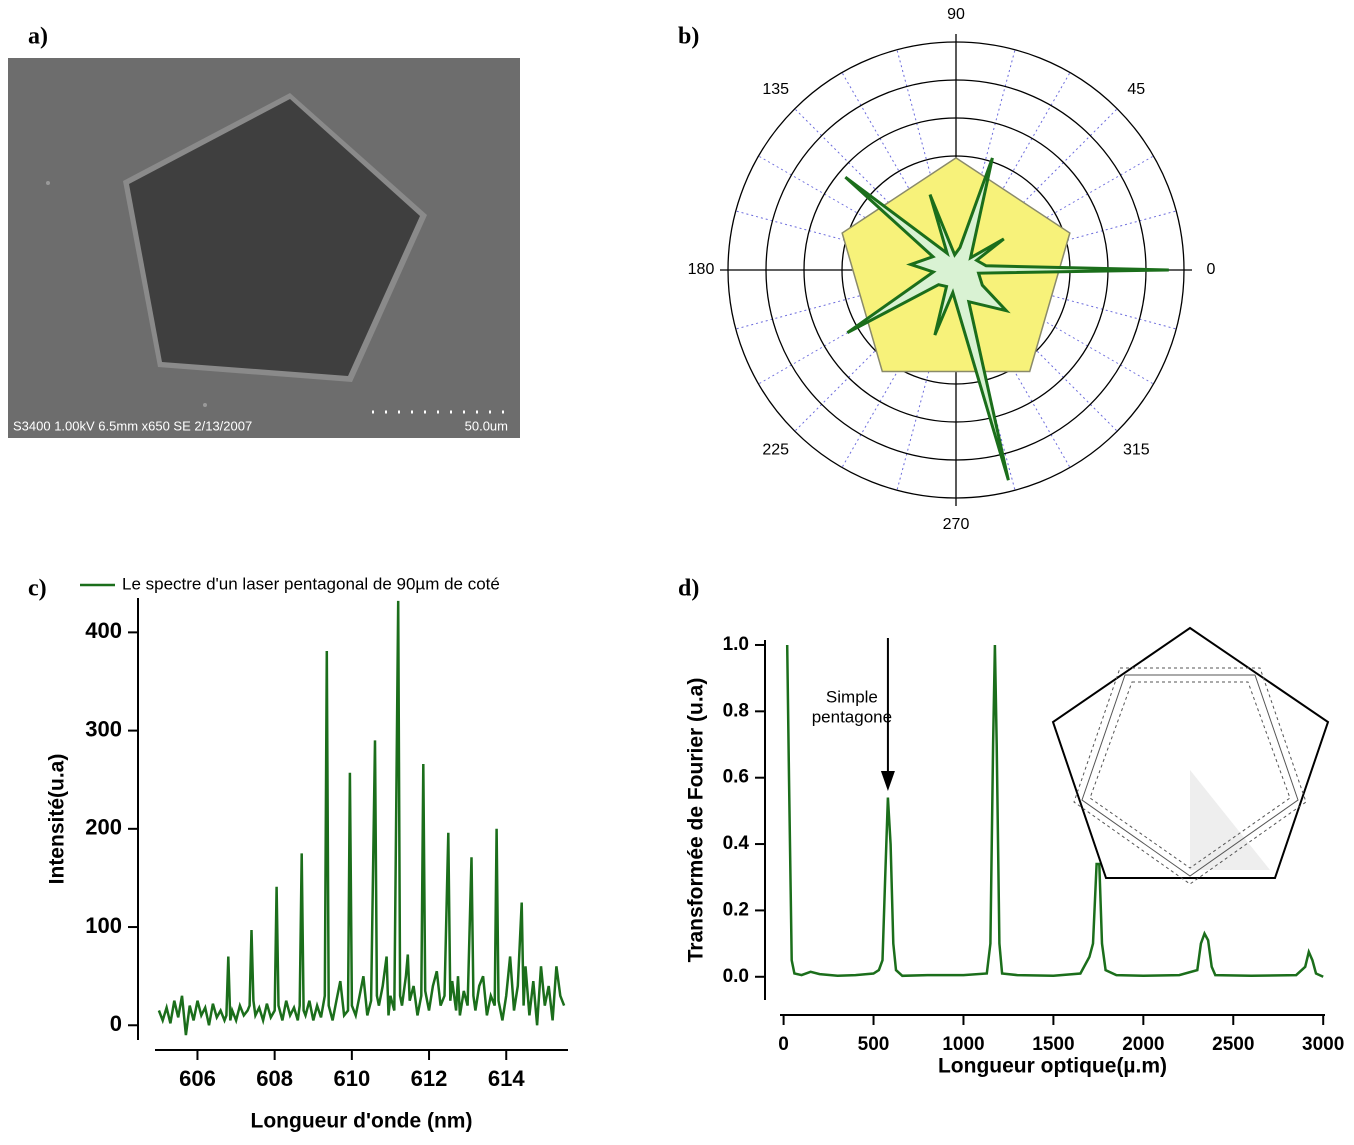 The image size is (1354, 1145). What do you see at coordinates (701, 269) in the screenshot?
I see `angle-label: 180` at bounding box center [701, 269].